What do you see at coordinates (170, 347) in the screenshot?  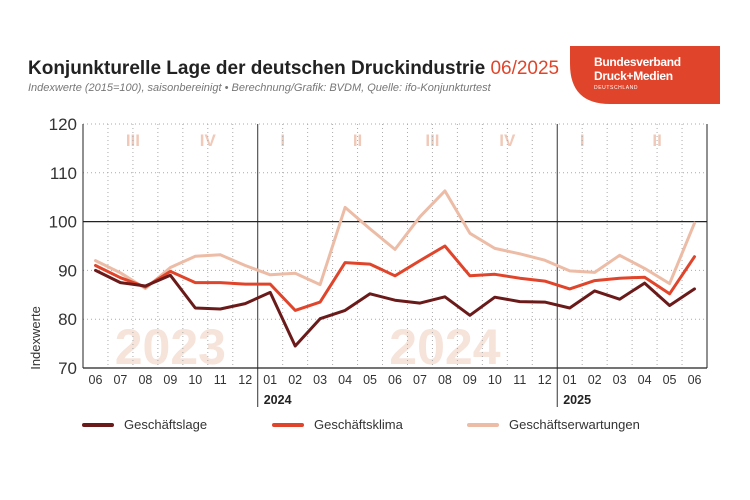 I see `year-watermark-2023: 2023` at bounding box center [170, 347].